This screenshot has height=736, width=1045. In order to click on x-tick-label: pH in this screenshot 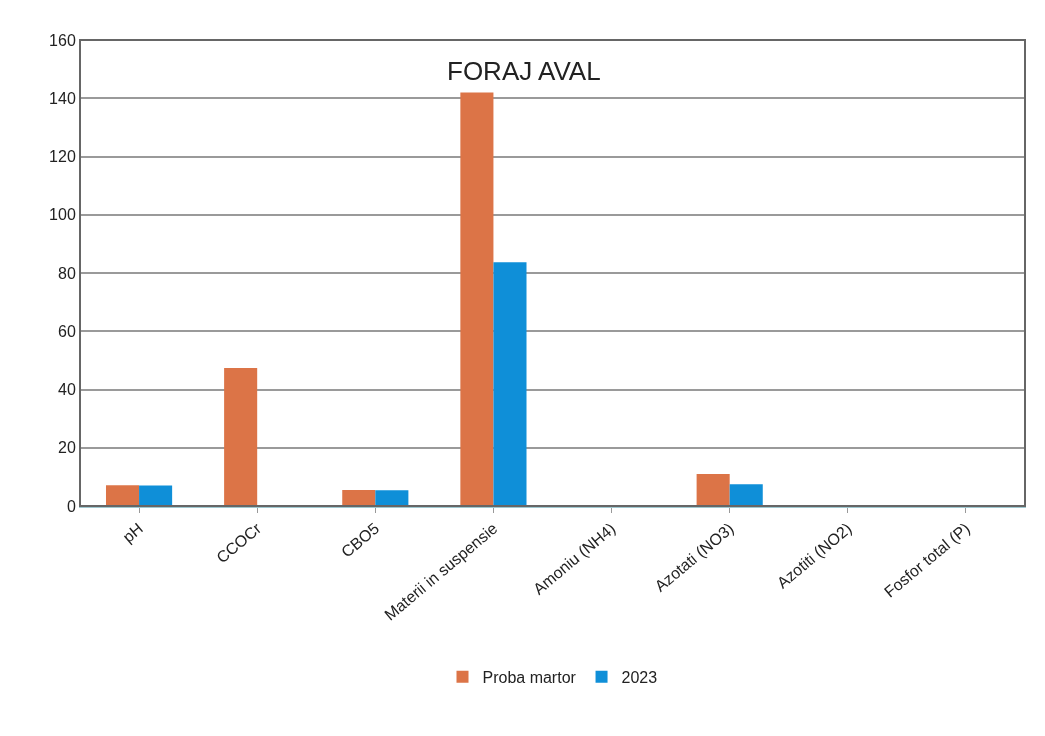, I will do `click(133, 532)`.